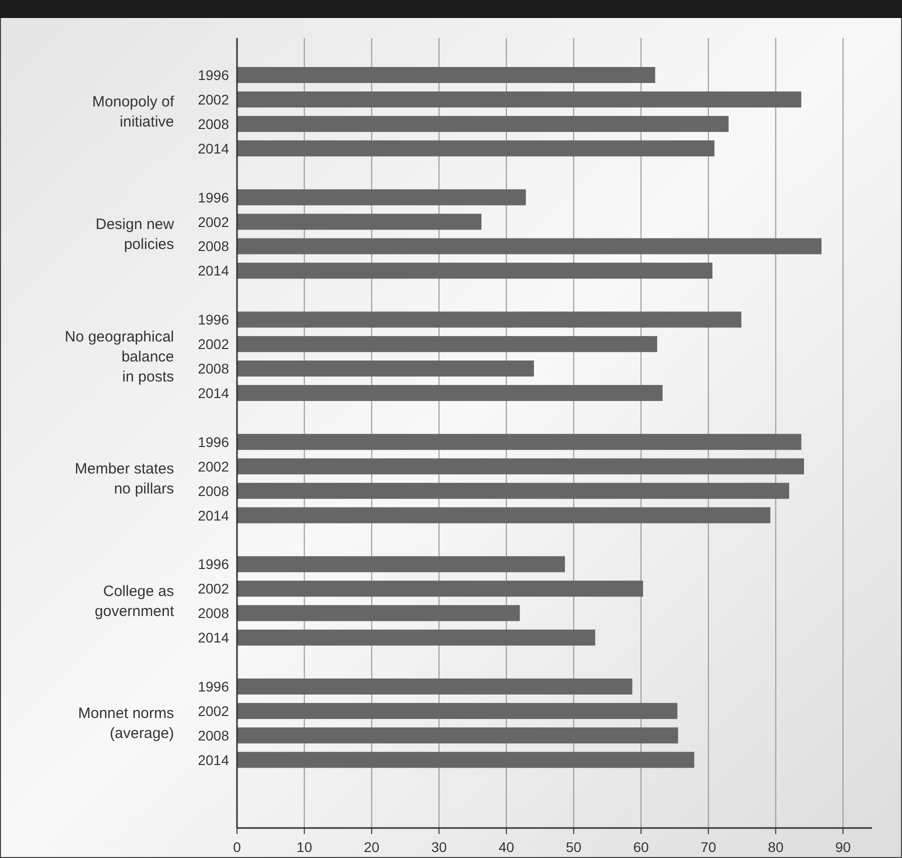 The height and width of the screenshot is (858, 902). I want to click on x-tick-label: 0, so click(237, 847).